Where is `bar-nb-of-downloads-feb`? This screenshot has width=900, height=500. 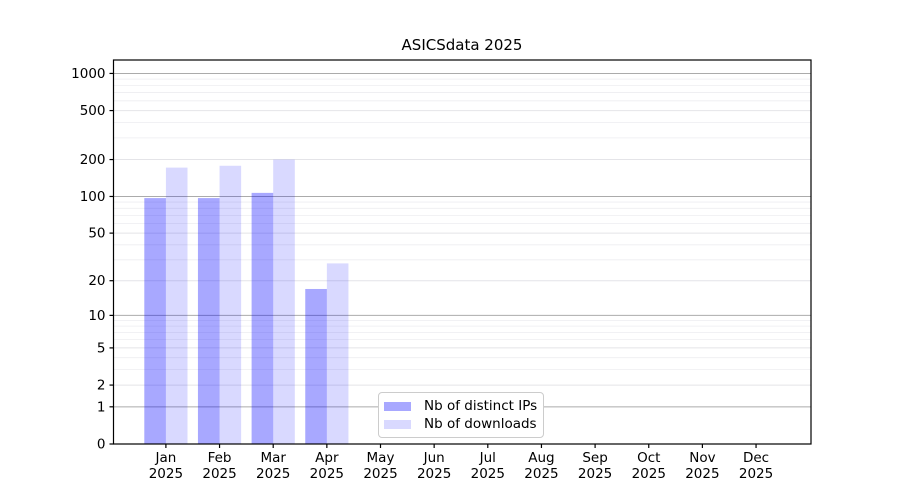 bar-nb-of-downloads-feb is located at coordinates (230, 304).